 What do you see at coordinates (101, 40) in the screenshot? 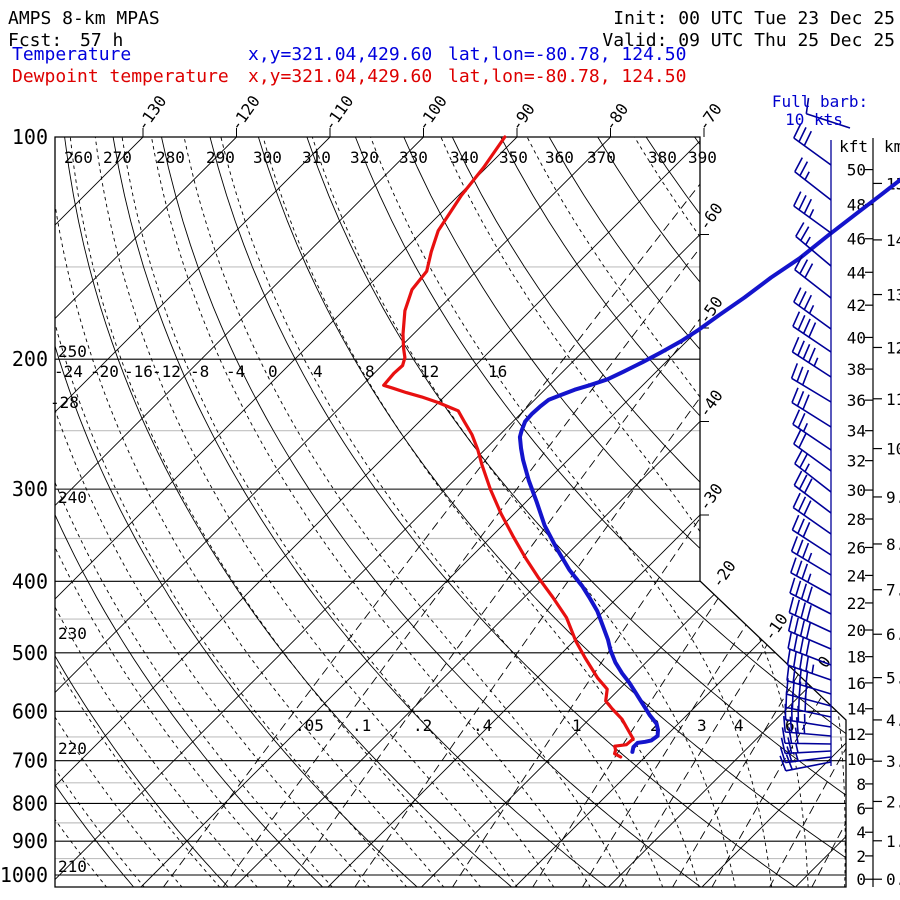
I see `forecast-hours: 57 h` at bounding box center [101, 40].